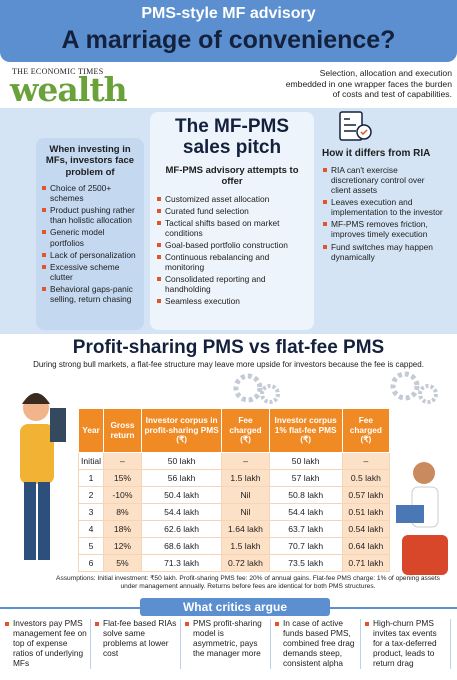  Describe the element at coordinates (122, 495) in the screenshot. I see `table-cell: -10%` at that location.